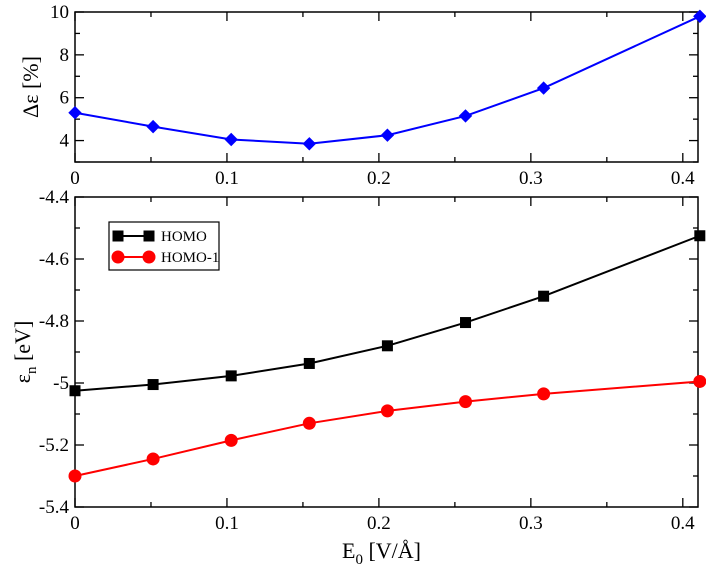 The image size is (706, 569). Describe the element at coordinates (359, 560) in the screenshot. I see `x-axis-title-sub: 0` at that location.